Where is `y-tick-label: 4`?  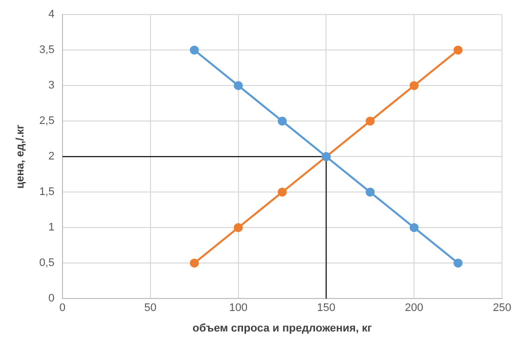
y-tick-label: 4 is located at coordinates (51, 14).